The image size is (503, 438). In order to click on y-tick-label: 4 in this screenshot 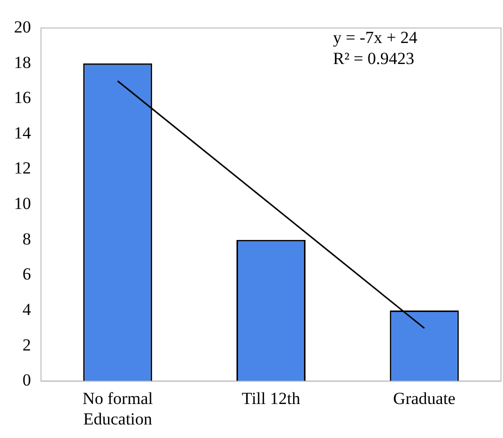, I will do `click(27, 310)`.